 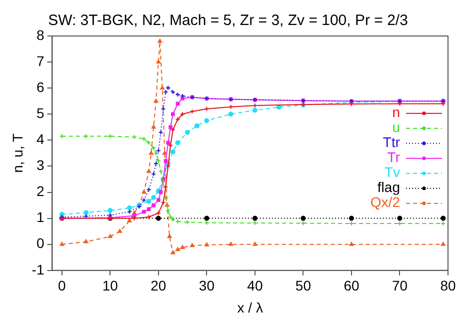 What do you see at coordinates (40, 60) in the screenshot?
I see `y-tick-label: 7` at bounding box center [40, 60].